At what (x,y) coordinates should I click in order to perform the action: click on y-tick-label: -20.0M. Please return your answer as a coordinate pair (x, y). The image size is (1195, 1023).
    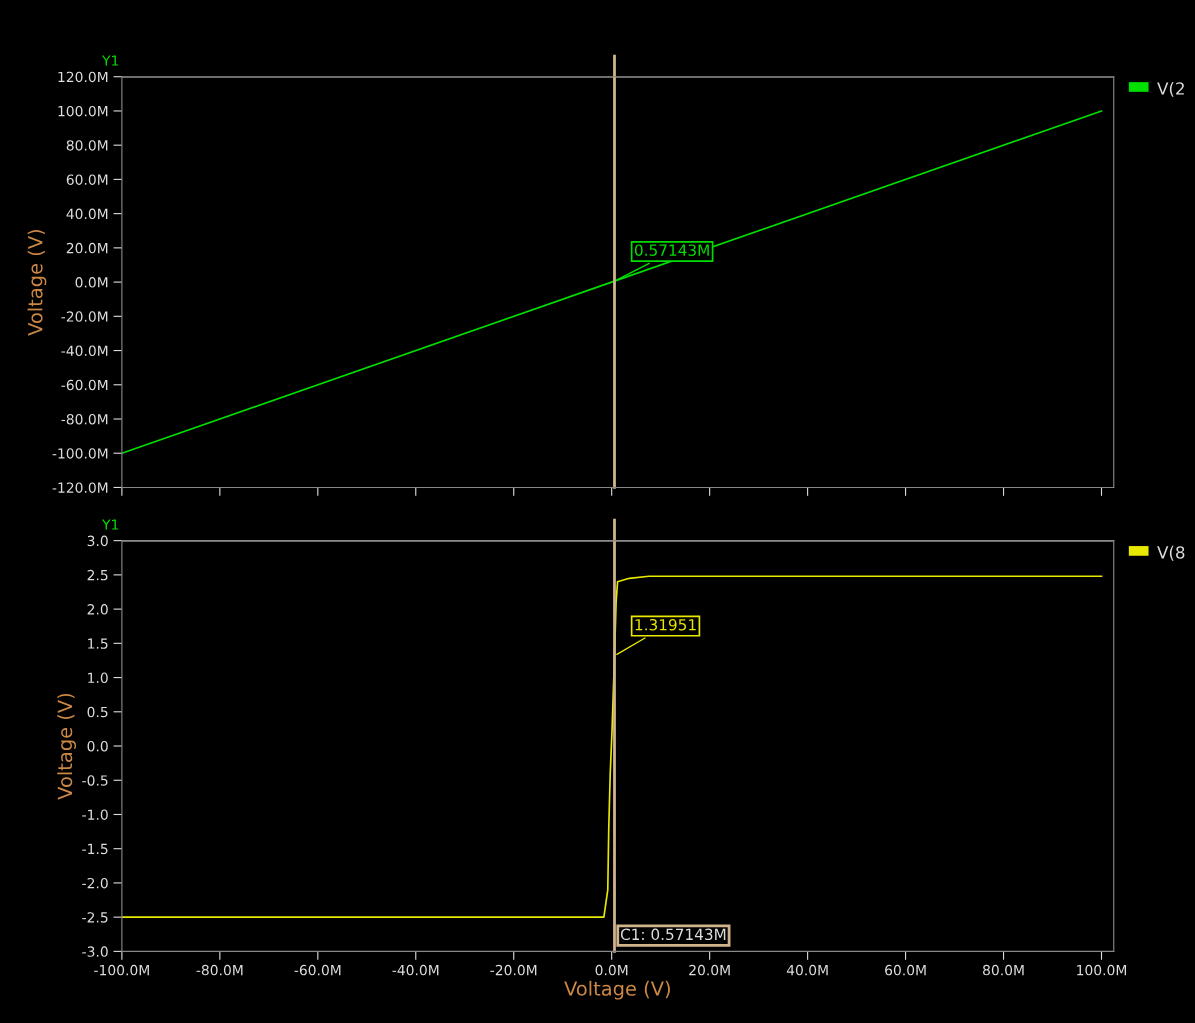
    Looking at the image, I should click on (84, 316).